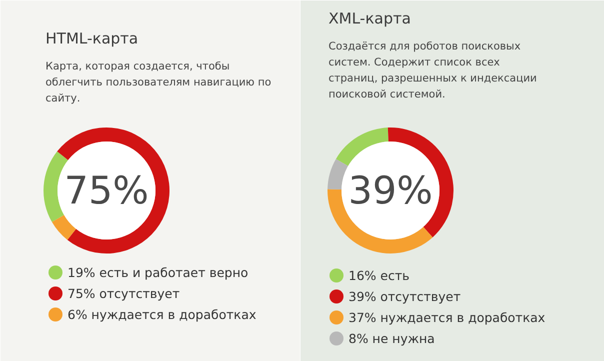 The height and width of the screenshot is (361, 604). What do you see at coordinates (432, 70) in the screenshot?
I see `chart-subtitle: Создаётся для роботов поисковых систем. Содержит список всех страниц, разрешенных к индексации поисковой системой.` at bounding box center [432, 70].